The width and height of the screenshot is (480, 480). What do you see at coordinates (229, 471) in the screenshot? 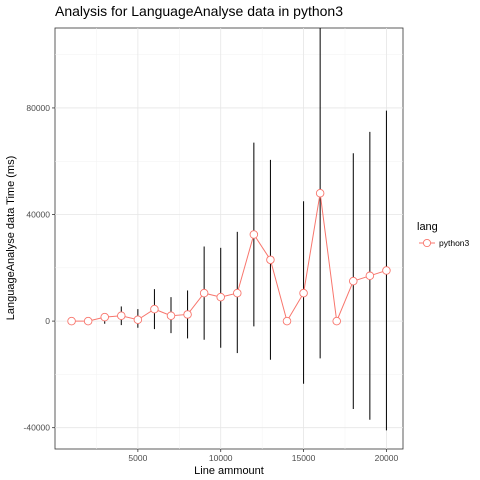
I see `x-axis-title: Line ammount` at bounding box center [229, 471].